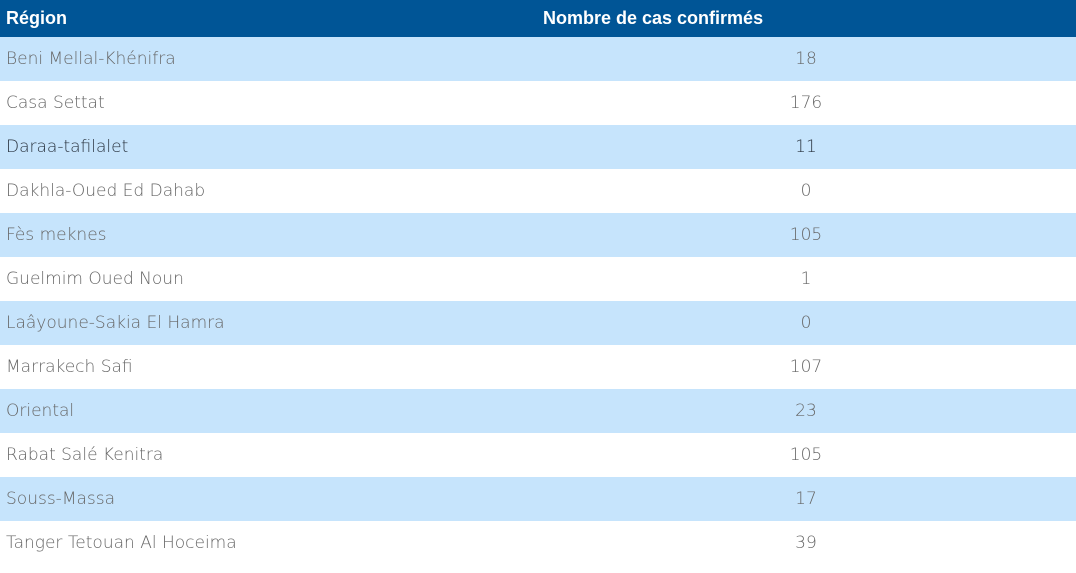  I want to click on table-row: Souss-Massa 17, so click(538, 499).